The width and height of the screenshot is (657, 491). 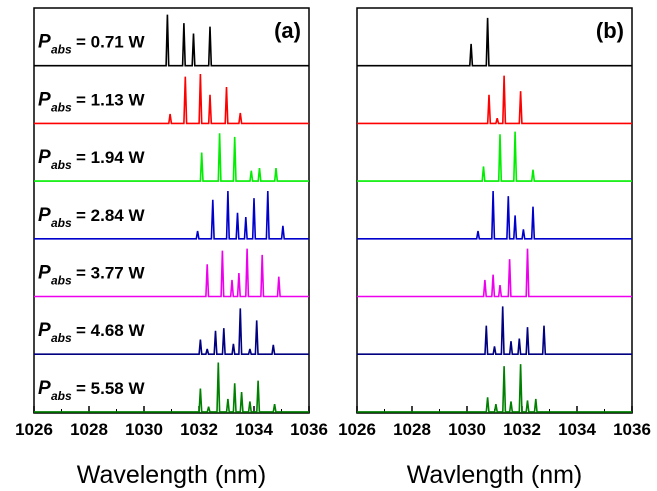 I want to click on series-label-value: = 3.77 W, so click(x=110, y=273).